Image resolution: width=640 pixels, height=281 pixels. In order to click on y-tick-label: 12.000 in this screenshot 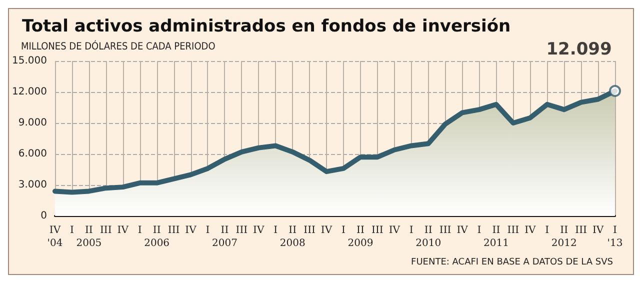, I will do `click(29, 92)`.